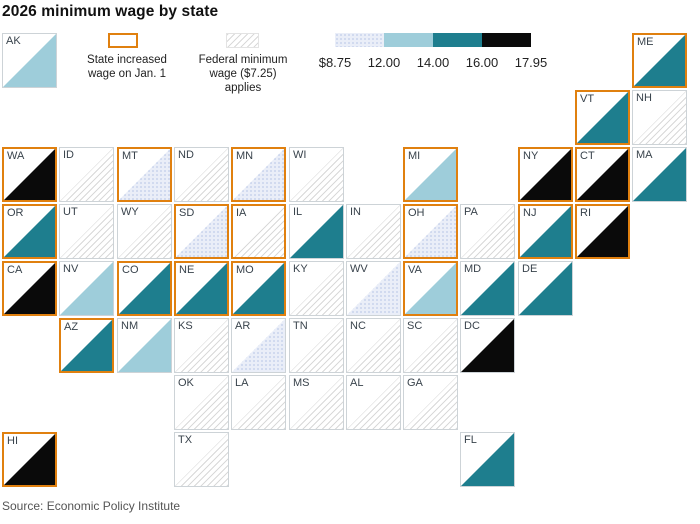 The image size is (700, 524). What do you see at coordinates (470, 440) in the screenshot?
I see `state-label-fl: FL` at bounding box center [470, 440].